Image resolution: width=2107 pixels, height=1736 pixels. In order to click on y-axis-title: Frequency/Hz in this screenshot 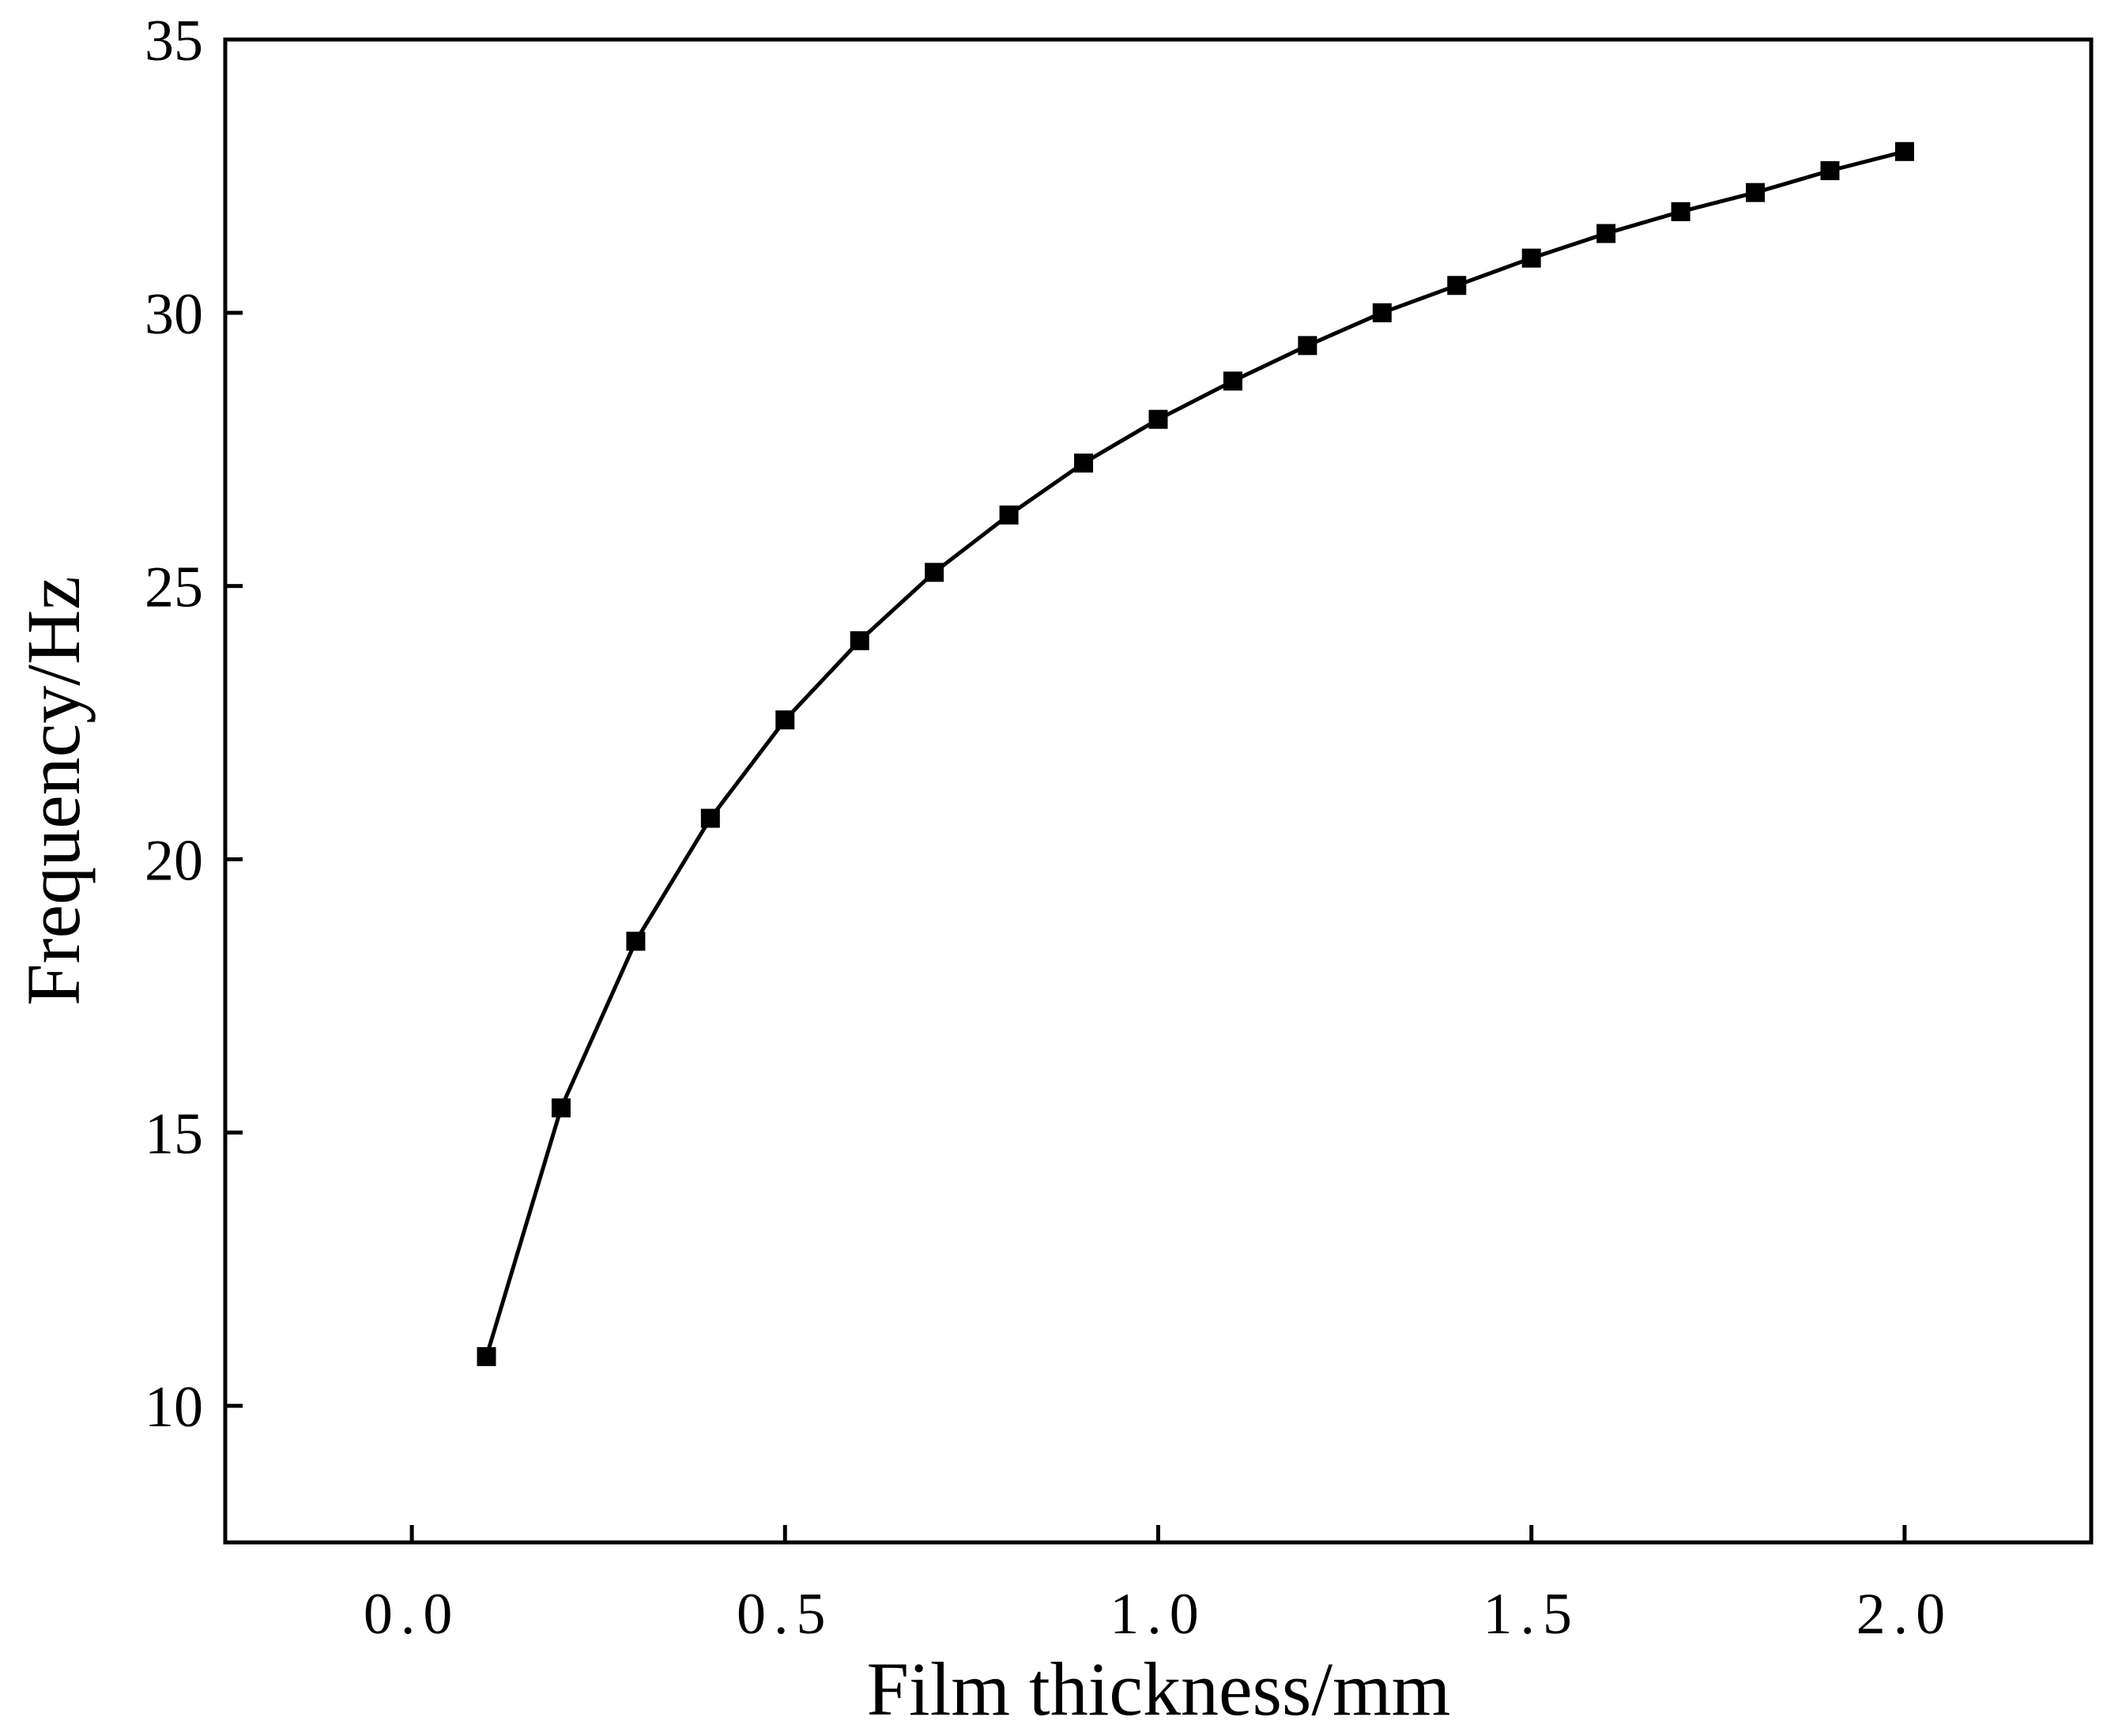, I will do `click(53, 791)`.